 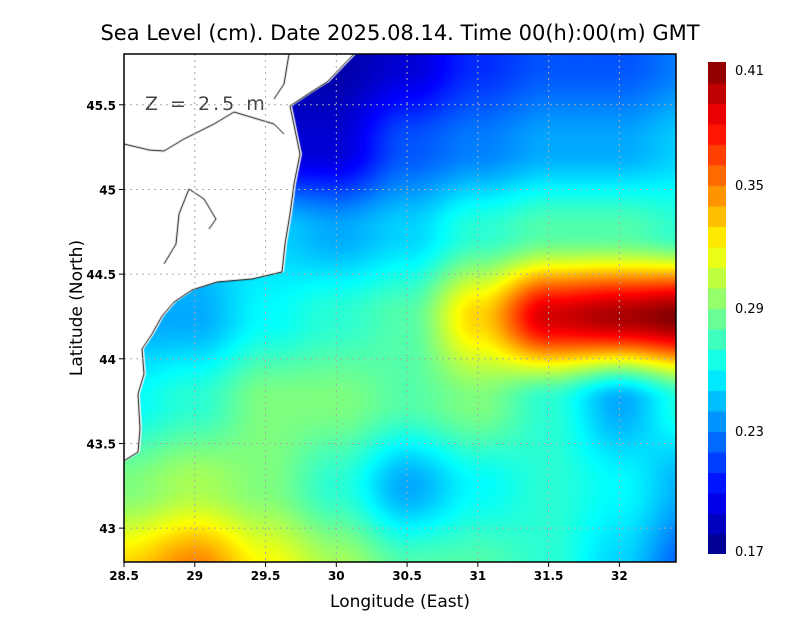 What do you see at coordinates (77, 308) in the screenshot?
I see `y-axis-label: Latitude (North)` at bounding box center [77, 308].